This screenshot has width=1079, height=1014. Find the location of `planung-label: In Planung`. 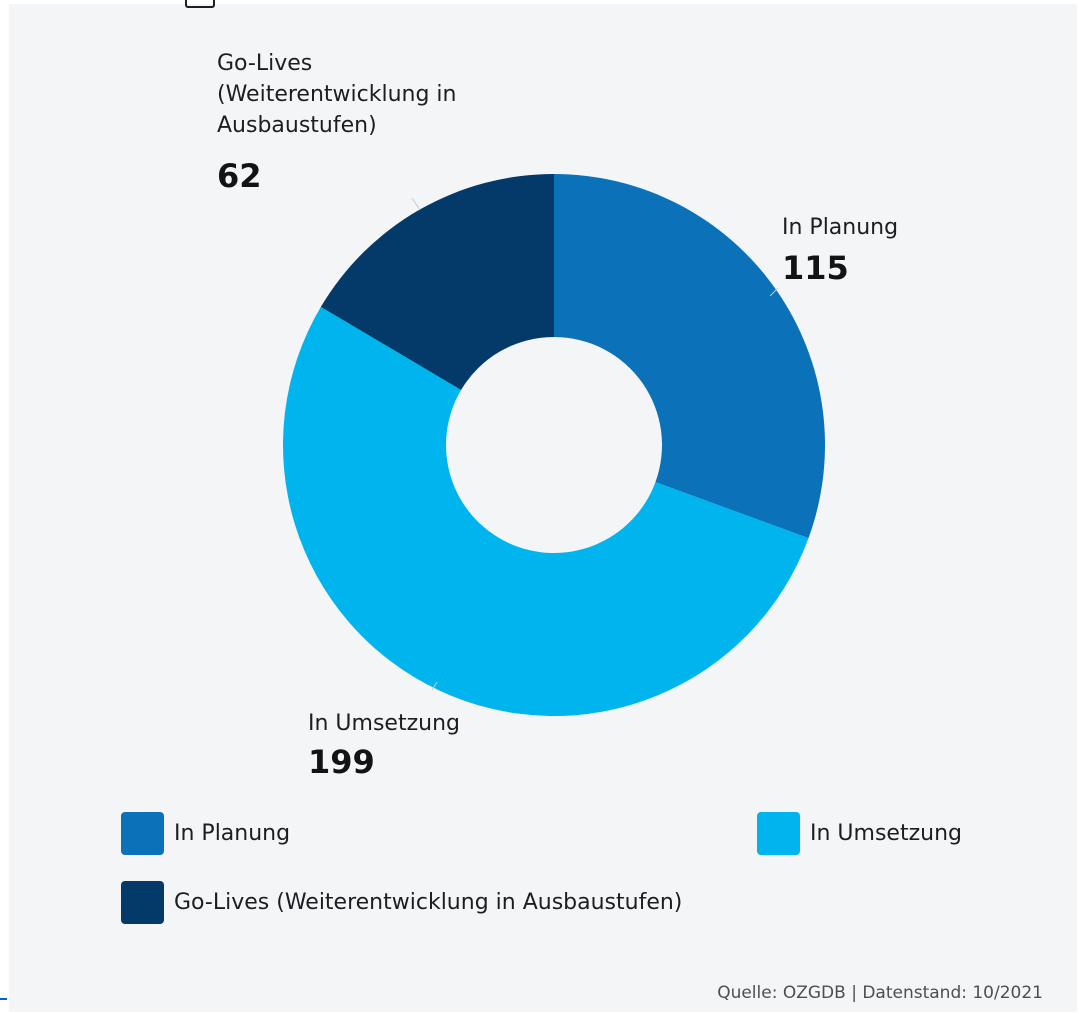

planung-label: In Planung is located at coordinates (840, 227).